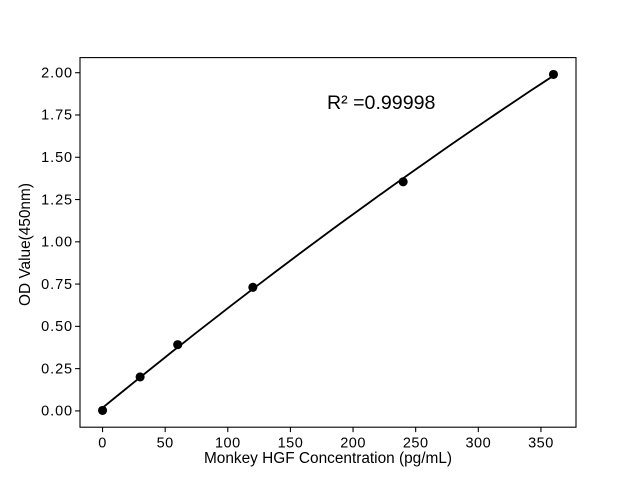  Describe the element at coordinates (57, 369) in the screenshot. I see `svg-text: 0.25` at that location.